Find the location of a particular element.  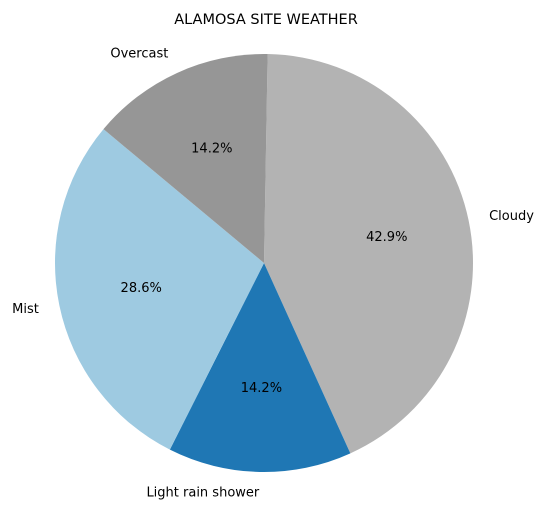

pct-label-mist: 28.6% is located at coordinates (141, 288).